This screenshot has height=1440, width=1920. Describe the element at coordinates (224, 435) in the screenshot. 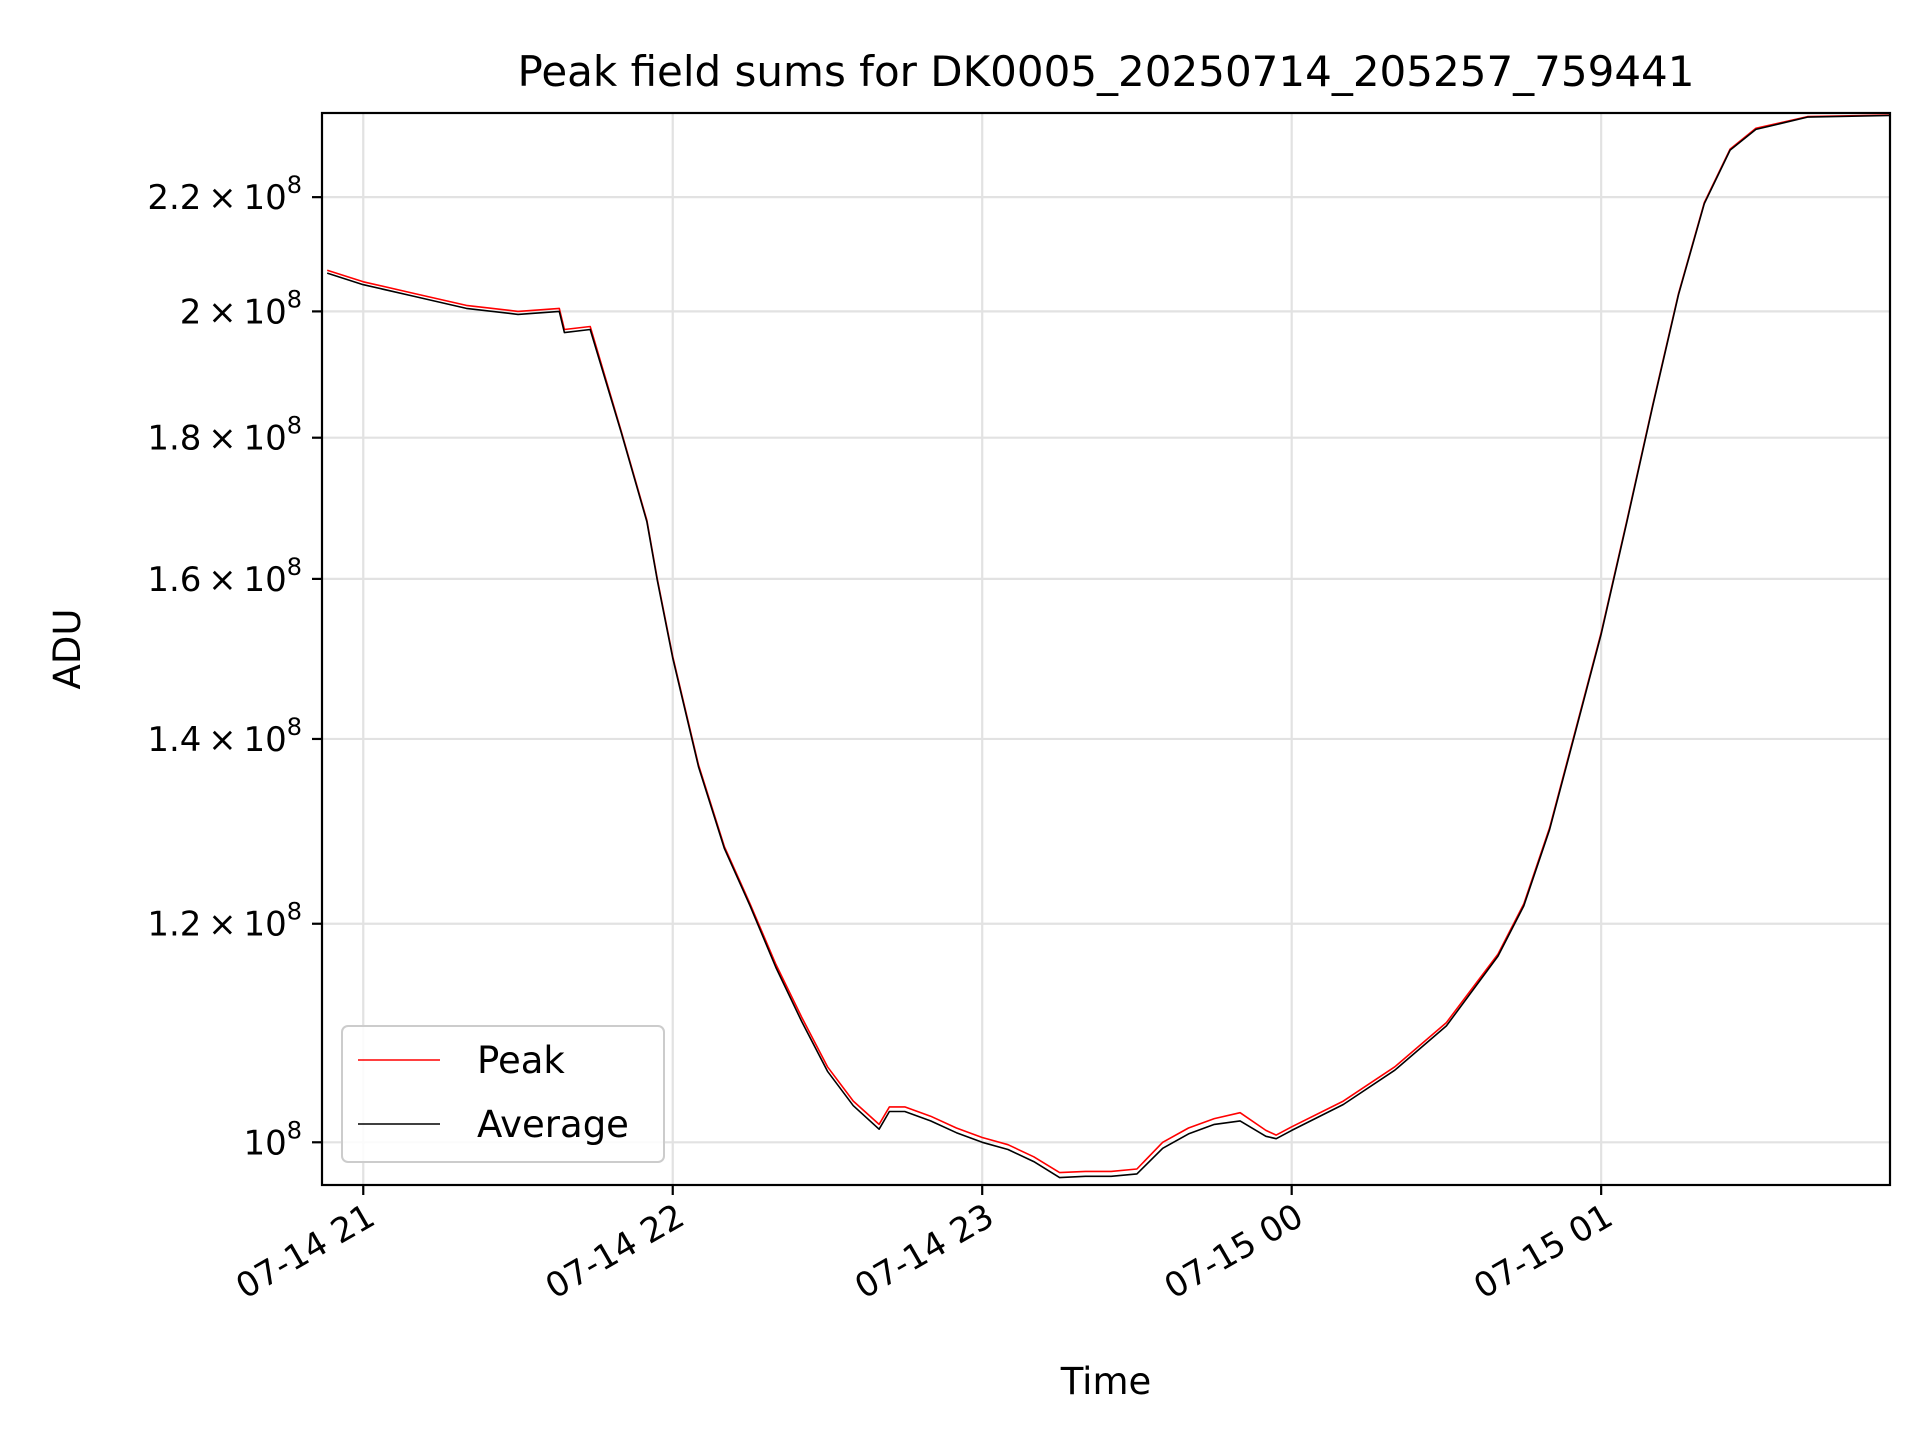

I see `y-tick-label: 1.8 × 10⁸` at that location.